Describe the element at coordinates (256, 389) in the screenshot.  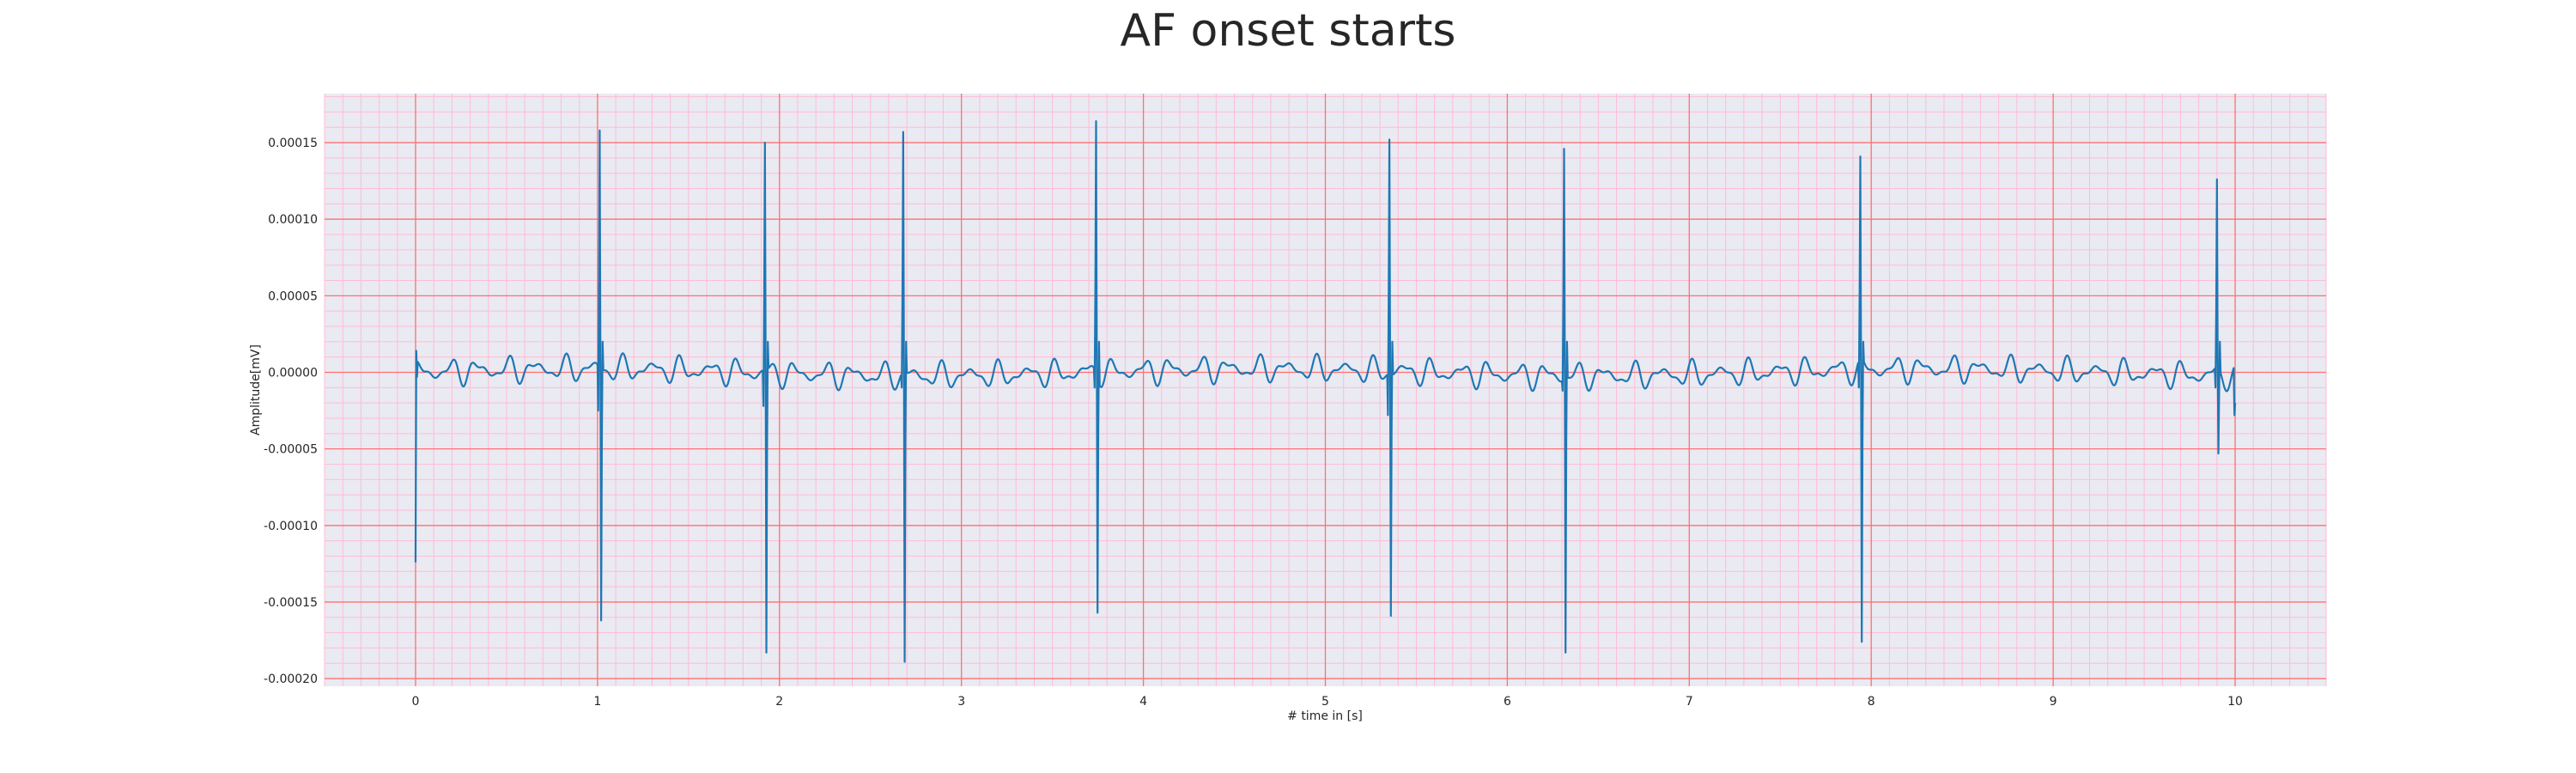
I see `y-axis-label: Amplitude[mV]` at that location.